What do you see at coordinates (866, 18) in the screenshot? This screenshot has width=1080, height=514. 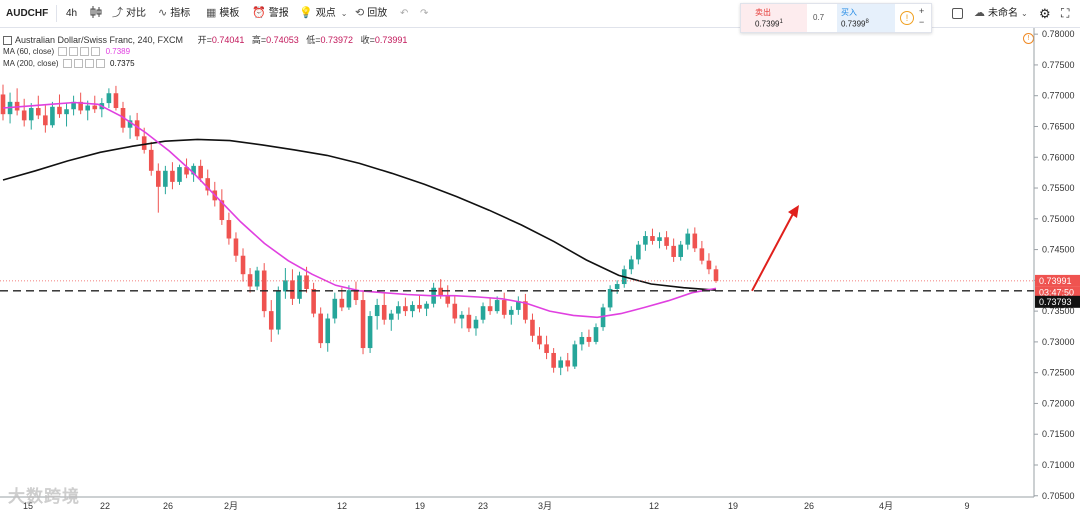 I see `buy-button: 买入 0.73998` at bounding box center [866, 18].